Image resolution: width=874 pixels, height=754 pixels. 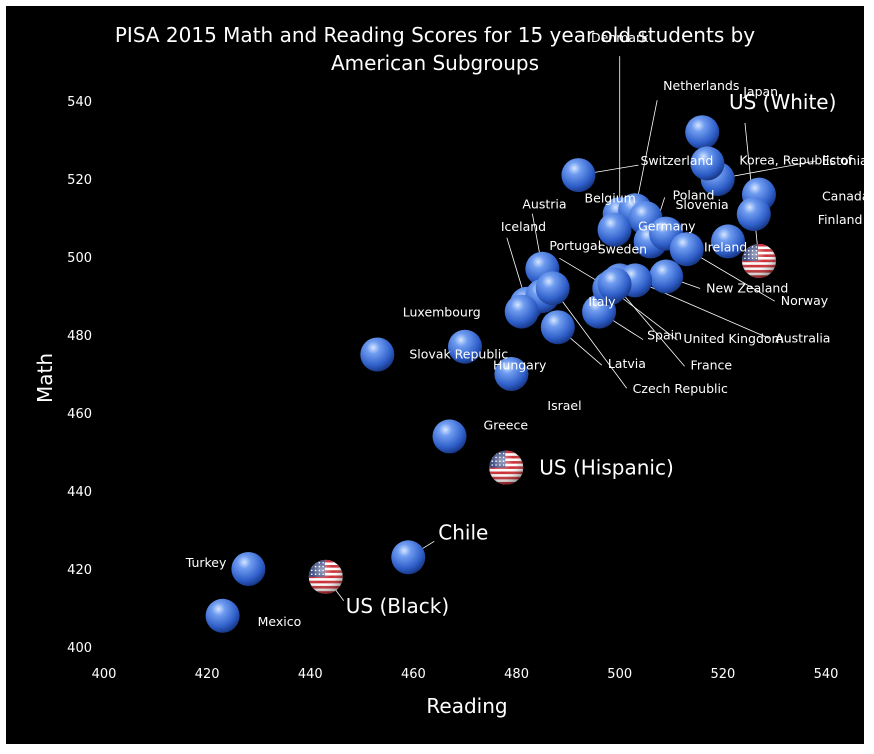 I want to click on point-luxembourg, so click(x=521, y=311).